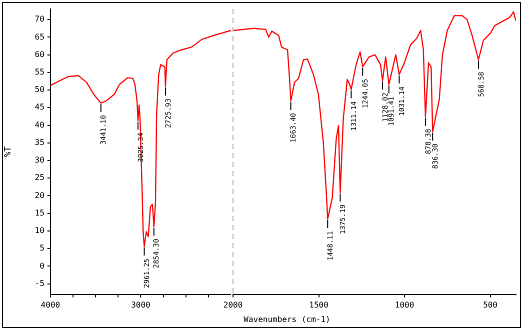 The image size is (523, 330). Describe the element at coordinates (50, 305) in the screenshot. I see `x-tick-label: 4000` at that location.